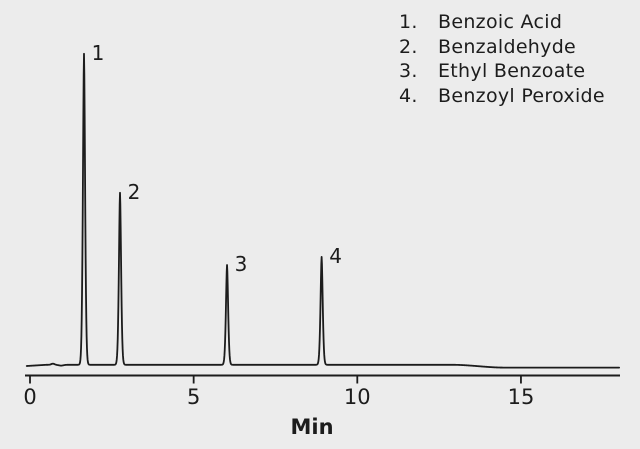 The image size is (640, 449). Describe the element at coordinates (507, 46) in the screenshot. I see `legend-item-label: Benzaldehyde` at that location.